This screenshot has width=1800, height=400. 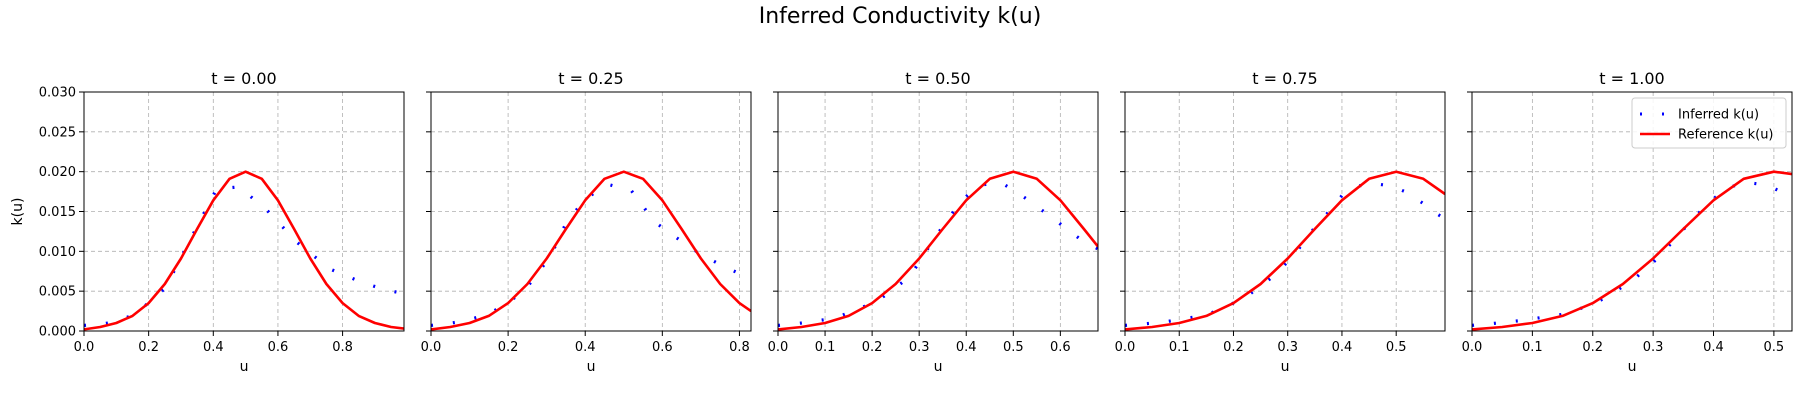 What do you see at coordinates (1726, 135) in the screenshot?
I see `legend-label: Reference k(u)` at bounding box center [1726, 135].